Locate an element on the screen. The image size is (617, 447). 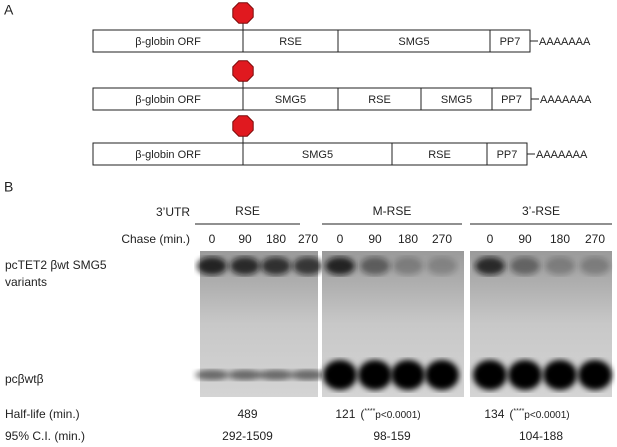
group-name: M-RSE is located at coordinates (392, 211).